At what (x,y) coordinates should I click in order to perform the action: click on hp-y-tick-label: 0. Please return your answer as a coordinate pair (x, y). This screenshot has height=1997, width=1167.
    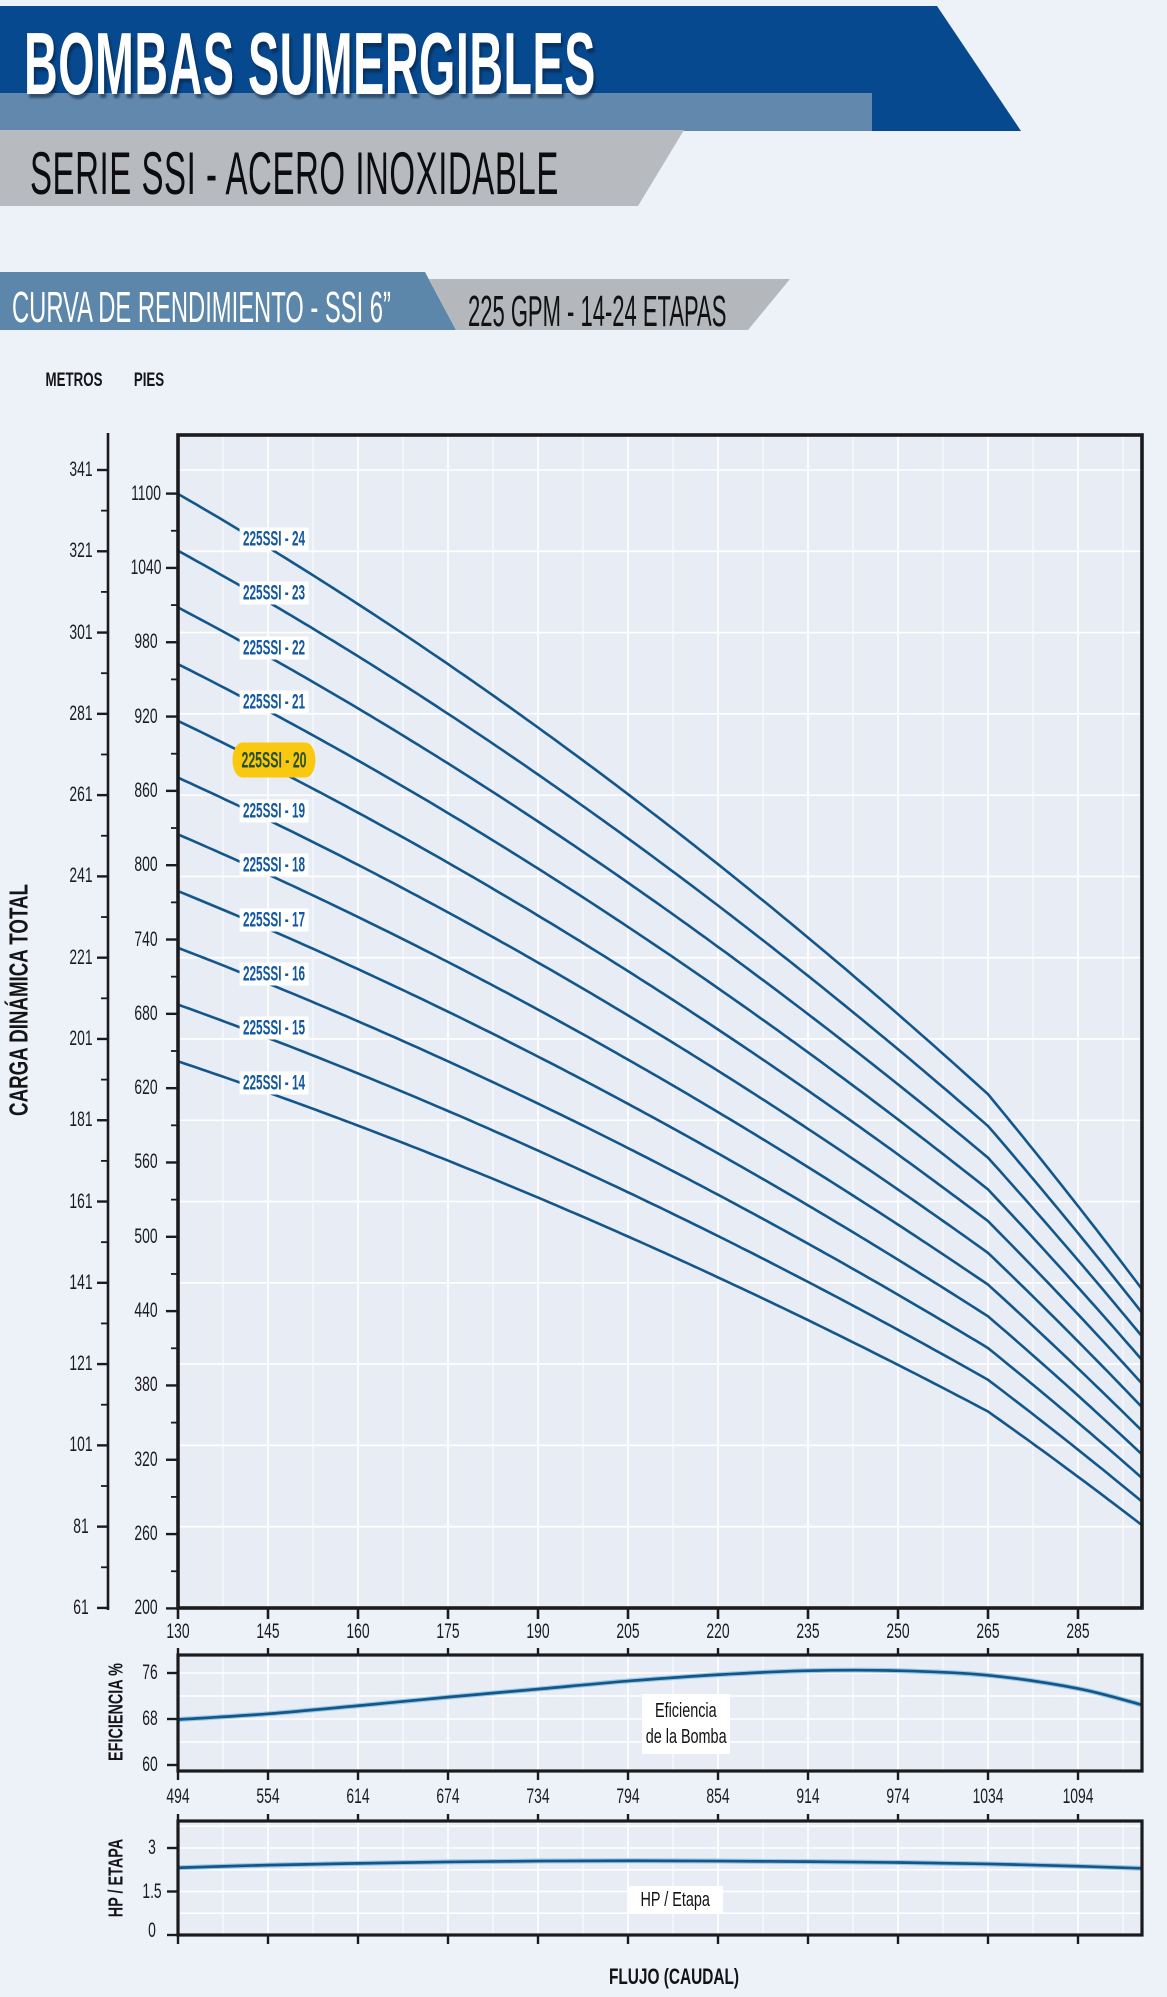
    Looking at the image, I should click on (152, 1930).